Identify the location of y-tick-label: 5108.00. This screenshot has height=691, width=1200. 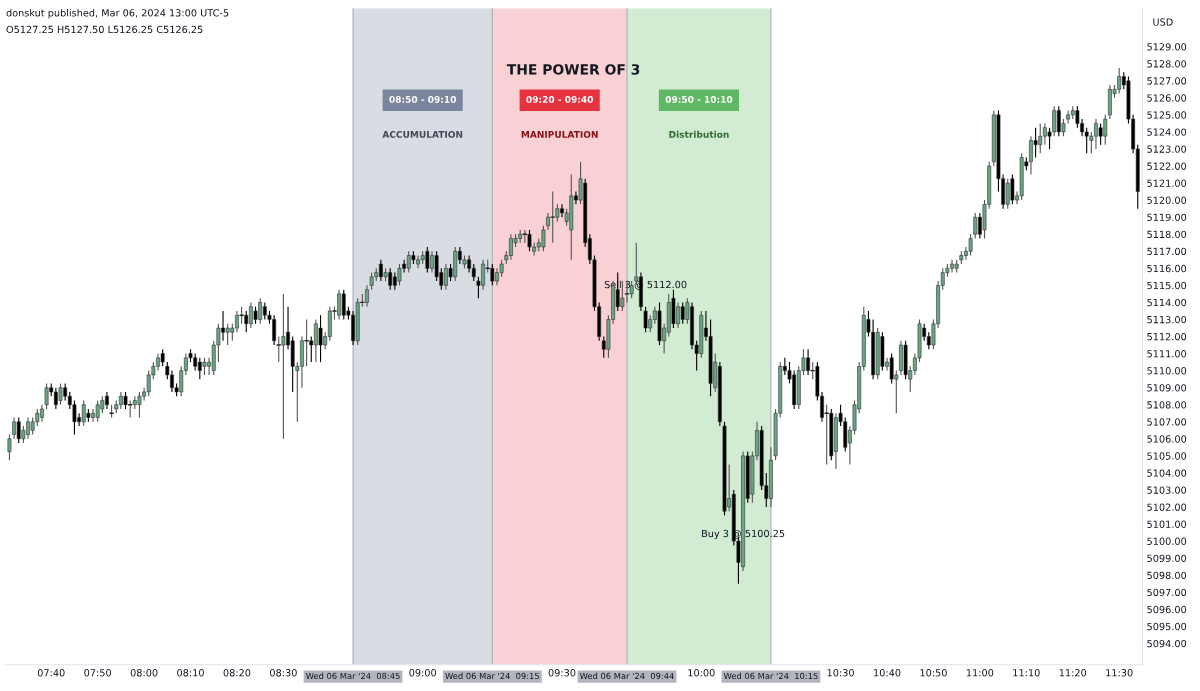
(1167, 405).